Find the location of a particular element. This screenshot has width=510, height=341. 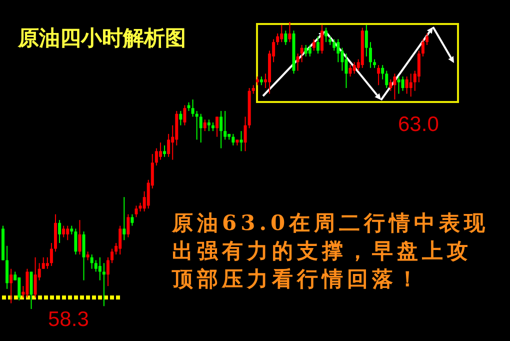

annotation: 63.0 is located at coordinates (418, 125).